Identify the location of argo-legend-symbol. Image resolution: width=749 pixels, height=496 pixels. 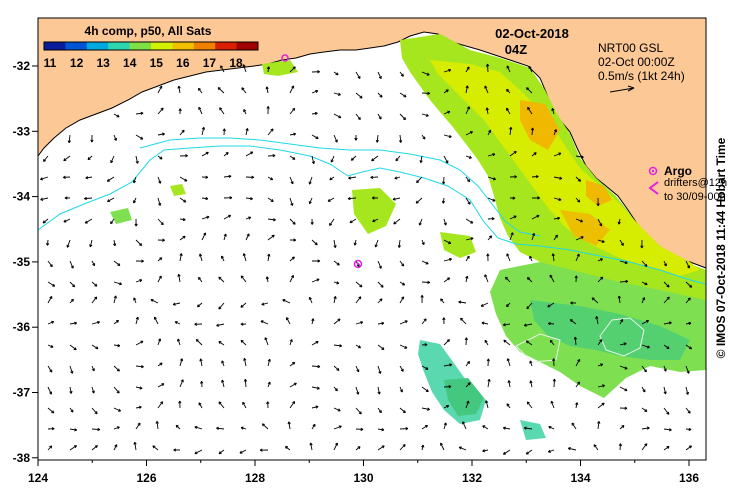
(653, 171).